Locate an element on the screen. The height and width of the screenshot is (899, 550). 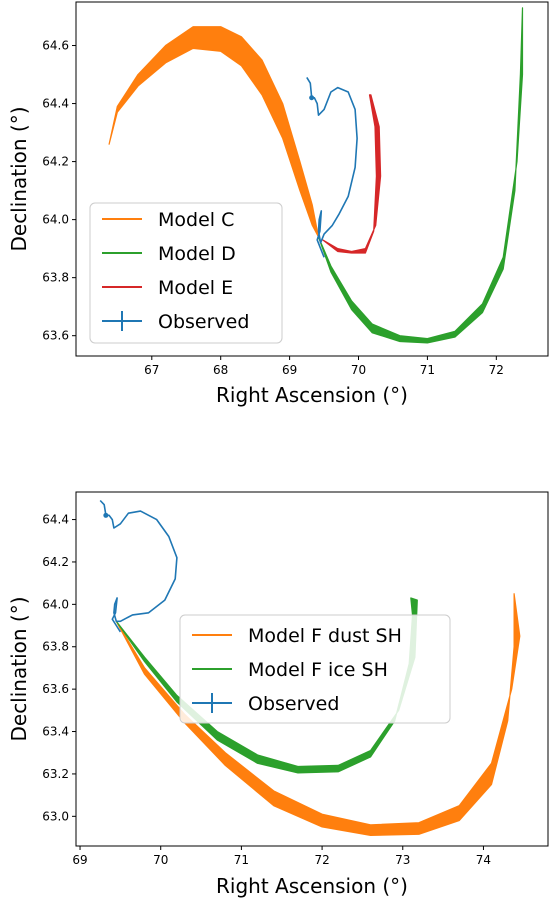
legend-label: Model E is located at coordinates (195, 288).